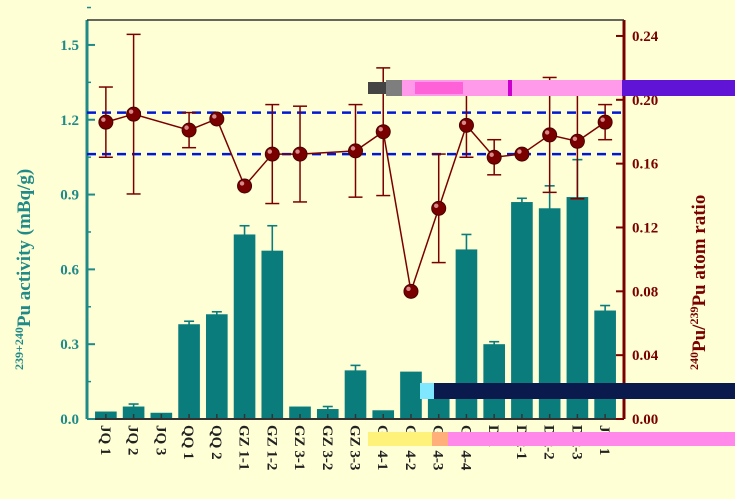  Describe the element at coordinates (427, 391) in the screenshot. I see `artifact-cyan-block` at that location.